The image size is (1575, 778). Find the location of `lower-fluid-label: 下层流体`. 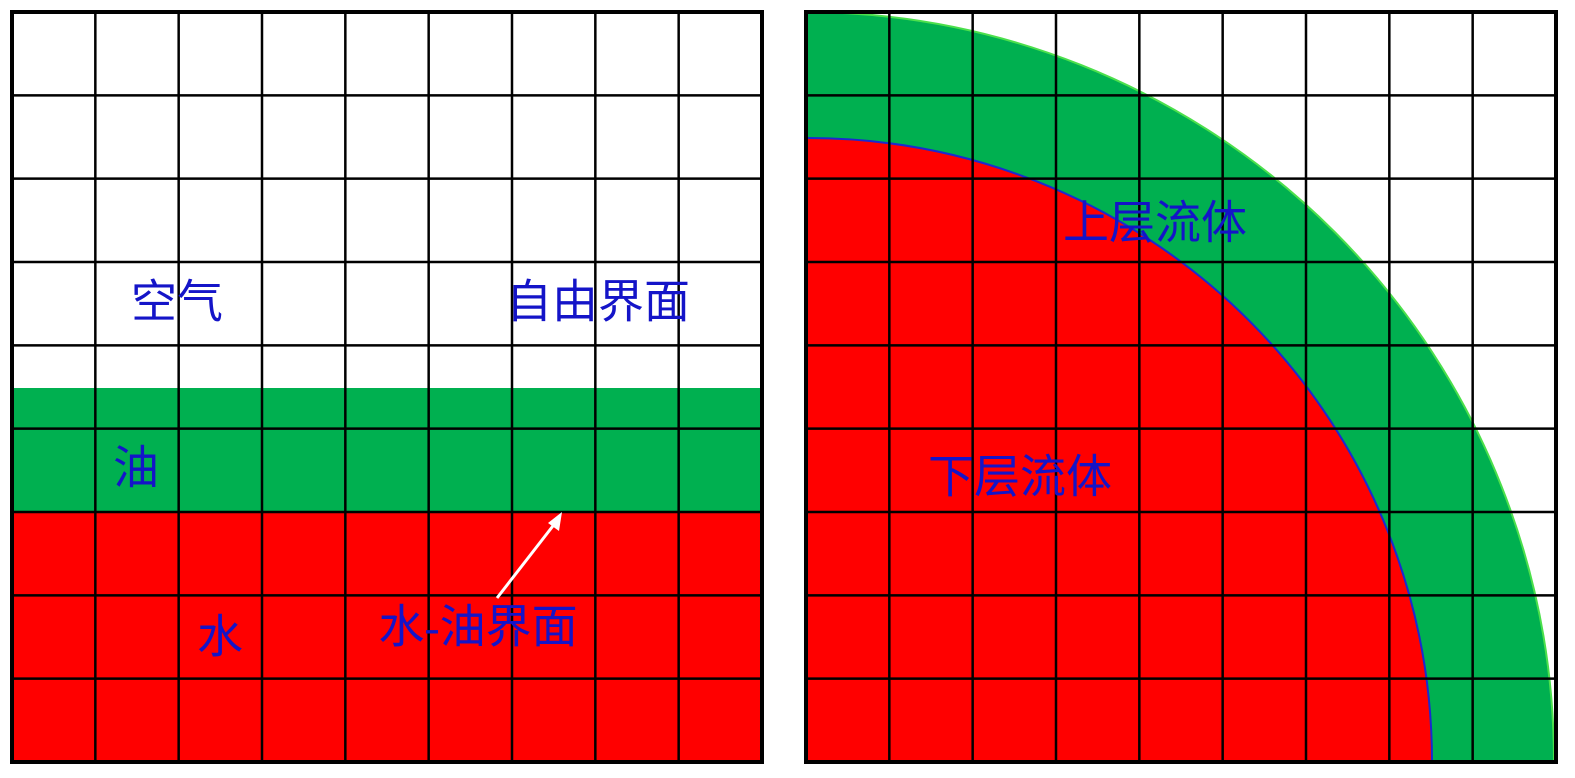

lower-fluid-label: 下层流体 is located at coordinates (1020, 477).